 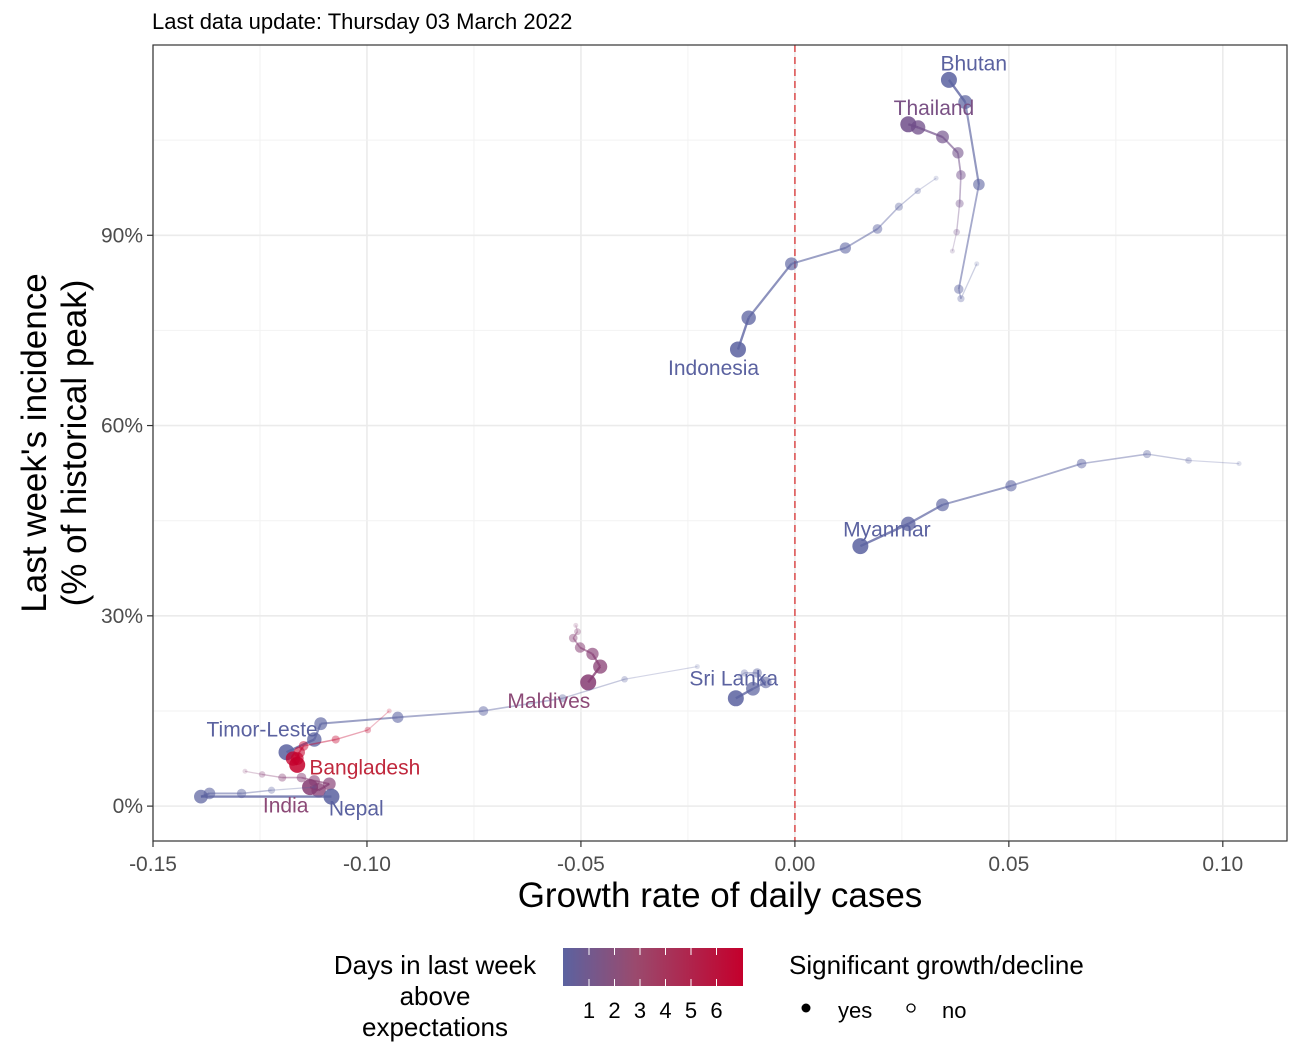 I want to click on label-timor-leste: Timor-Leste, so click(x=261, y=729).